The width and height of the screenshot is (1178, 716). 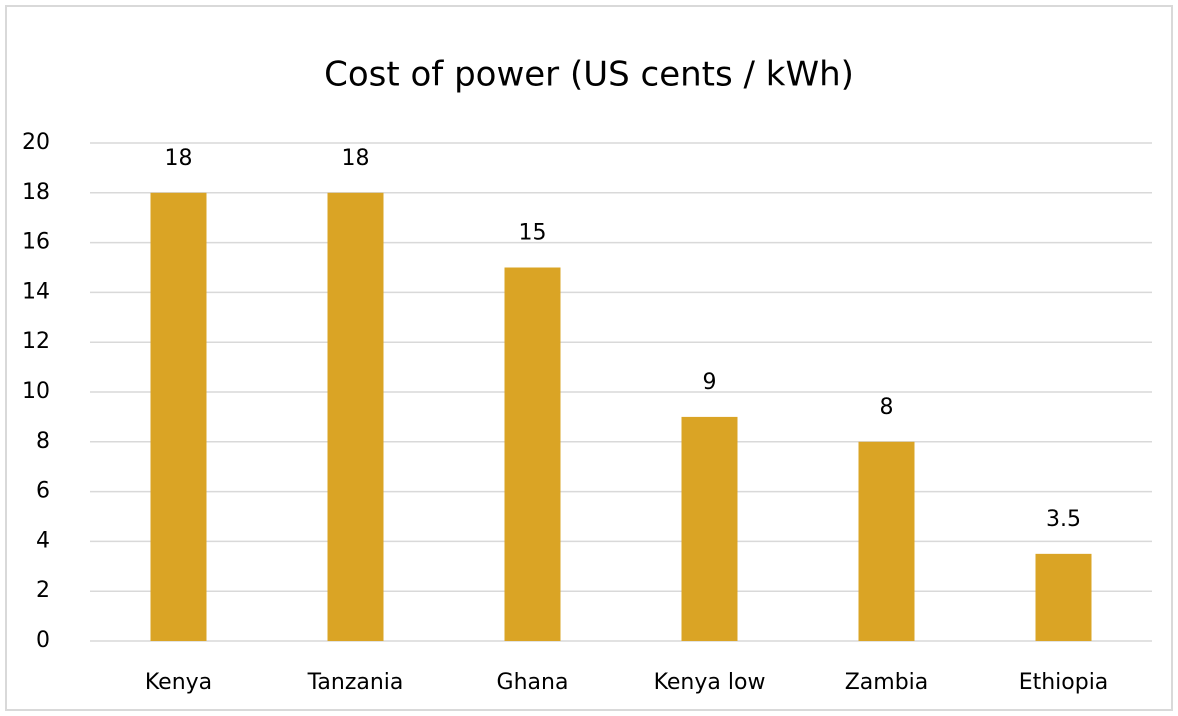 What do you see at coordinates (36, 192) in the screenshot?
I see `y-tick-label: 18` at bounding box center [36, 192].